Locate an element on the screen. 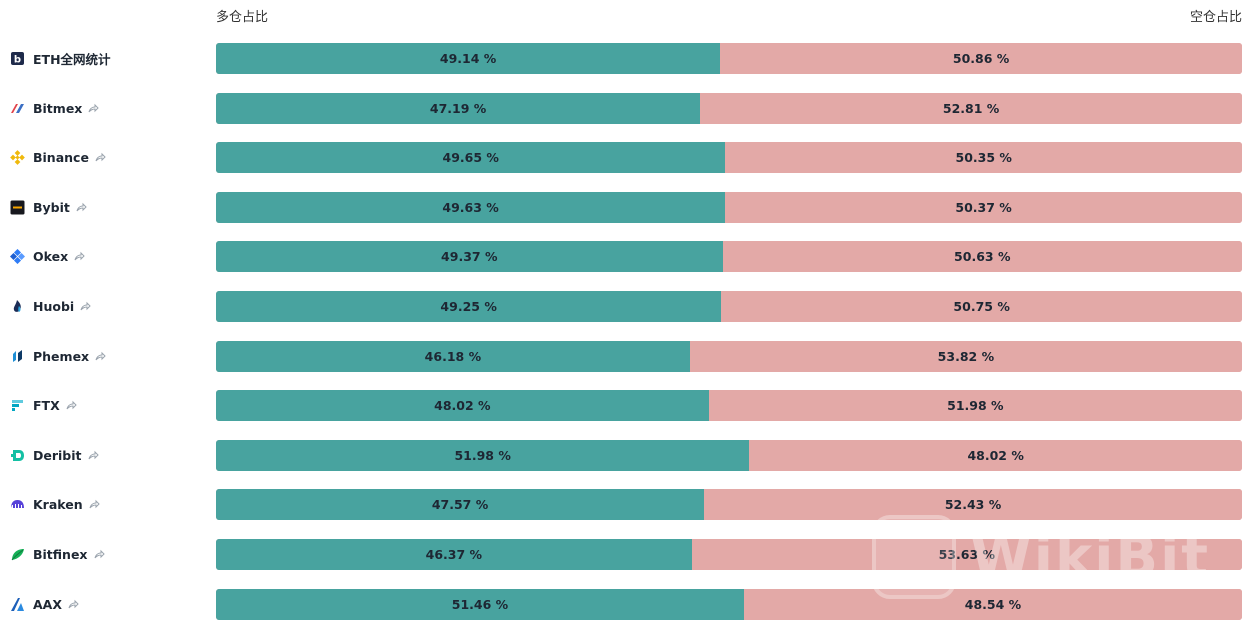 This screenshot has height=638, width=1249. short-ratio-header: 空仓占比 is located at coordinates (1215, 17).